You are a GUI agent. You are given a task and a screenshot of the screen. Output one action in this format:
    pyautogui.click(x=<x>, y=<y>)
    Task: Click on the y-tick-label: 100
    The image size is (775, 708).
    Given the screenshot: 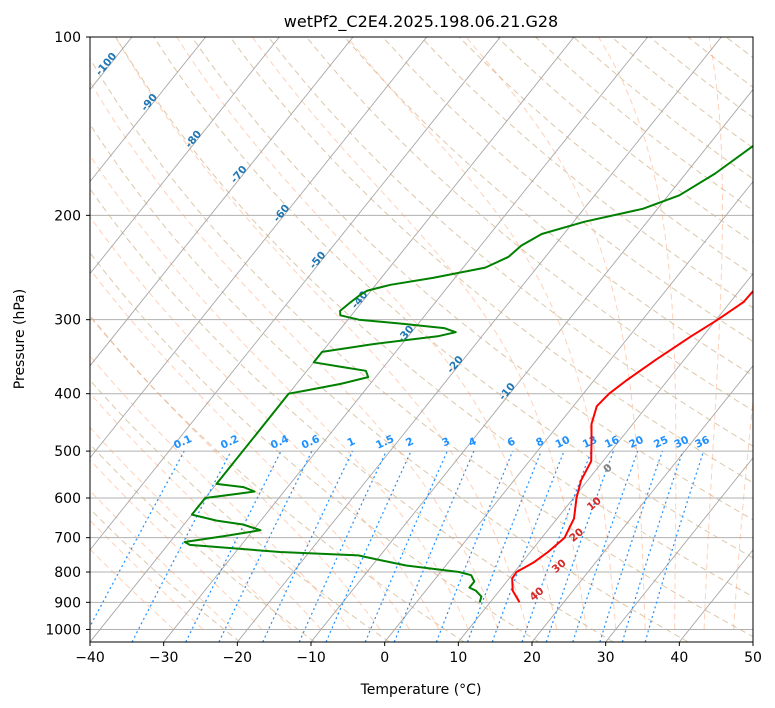 What is the action you would take?
    pyautogui.click(x=67, y=38)
    